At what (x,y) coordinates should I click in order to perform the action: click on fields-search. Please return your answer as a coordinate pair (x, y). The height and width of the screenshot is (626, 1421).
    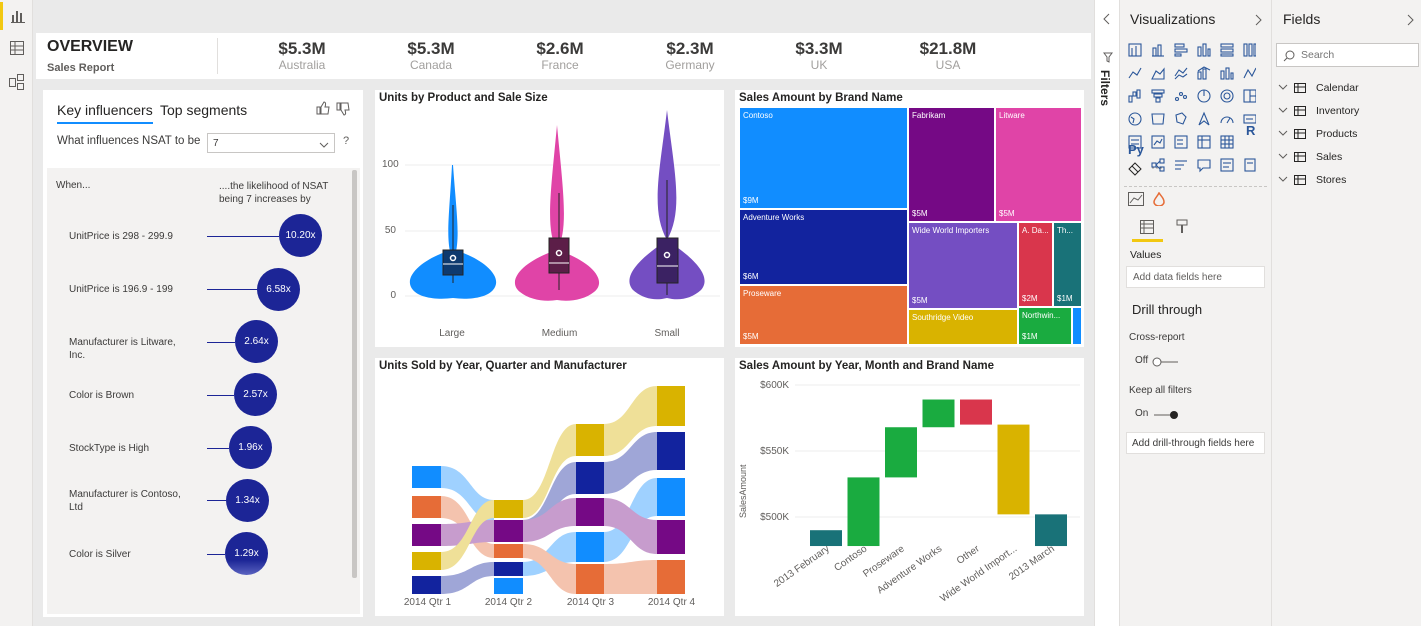
    Looking at the image, I should click on (1347, 55).